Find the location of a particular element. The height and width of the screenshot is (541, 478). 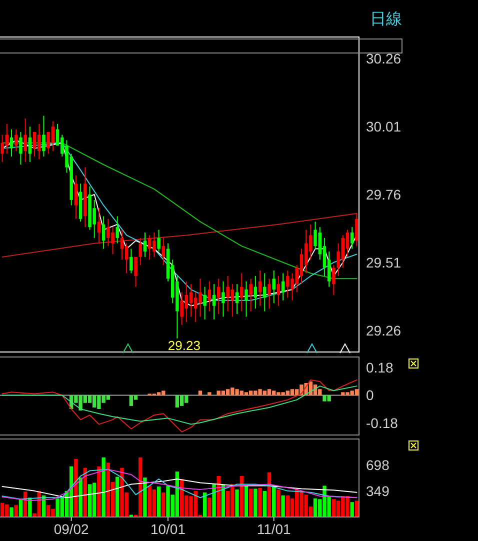

y-tick-label: 29.76 is located at coordinates (384, 194).